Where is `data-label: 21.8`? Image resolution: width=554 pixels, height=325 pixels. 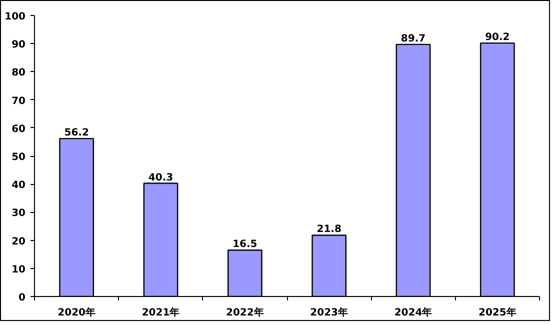
data-label: 21.8 is located at coordinates (329, 230).